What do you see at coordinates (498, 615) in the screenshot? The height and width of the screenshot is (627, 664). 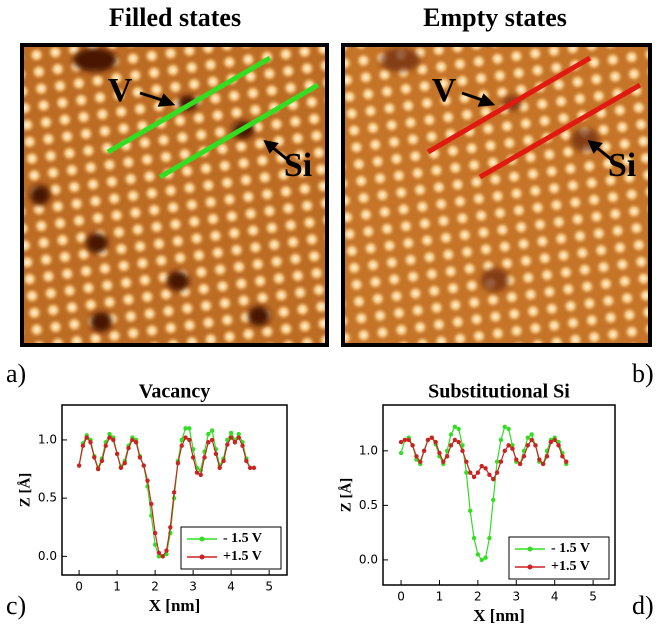 I see `x-axis-label: X [nm]` at bounding box center [498, 615].